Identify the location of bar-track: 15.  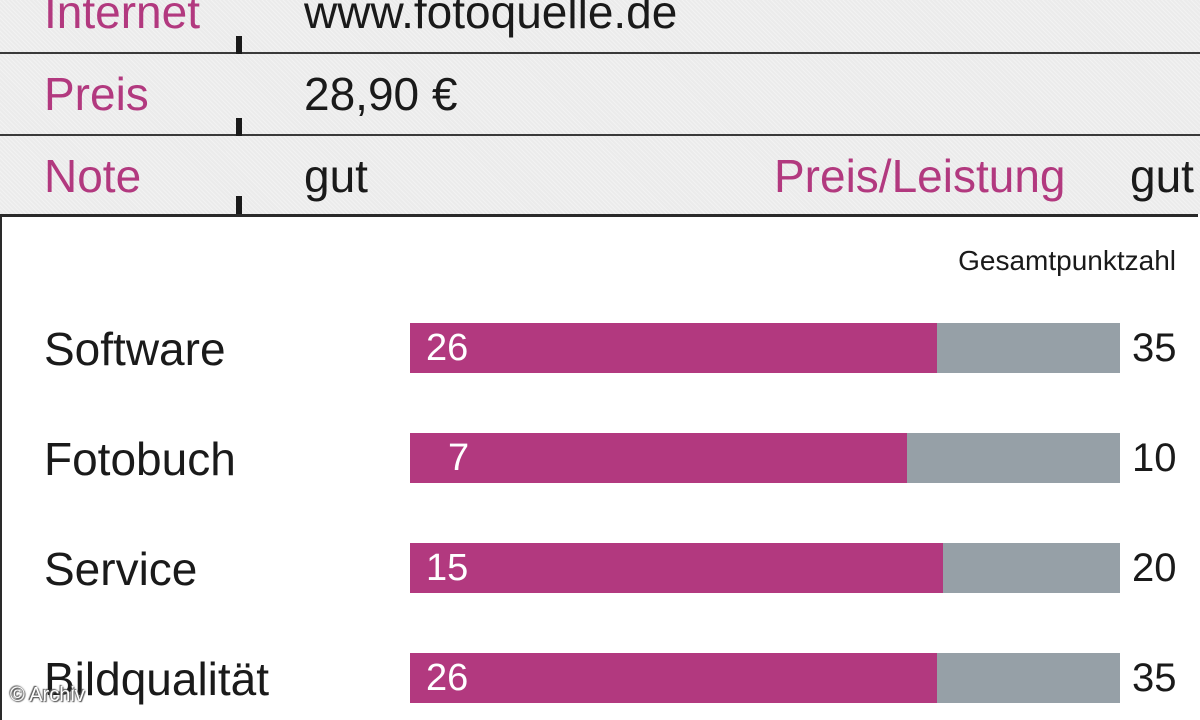
(765, 568).